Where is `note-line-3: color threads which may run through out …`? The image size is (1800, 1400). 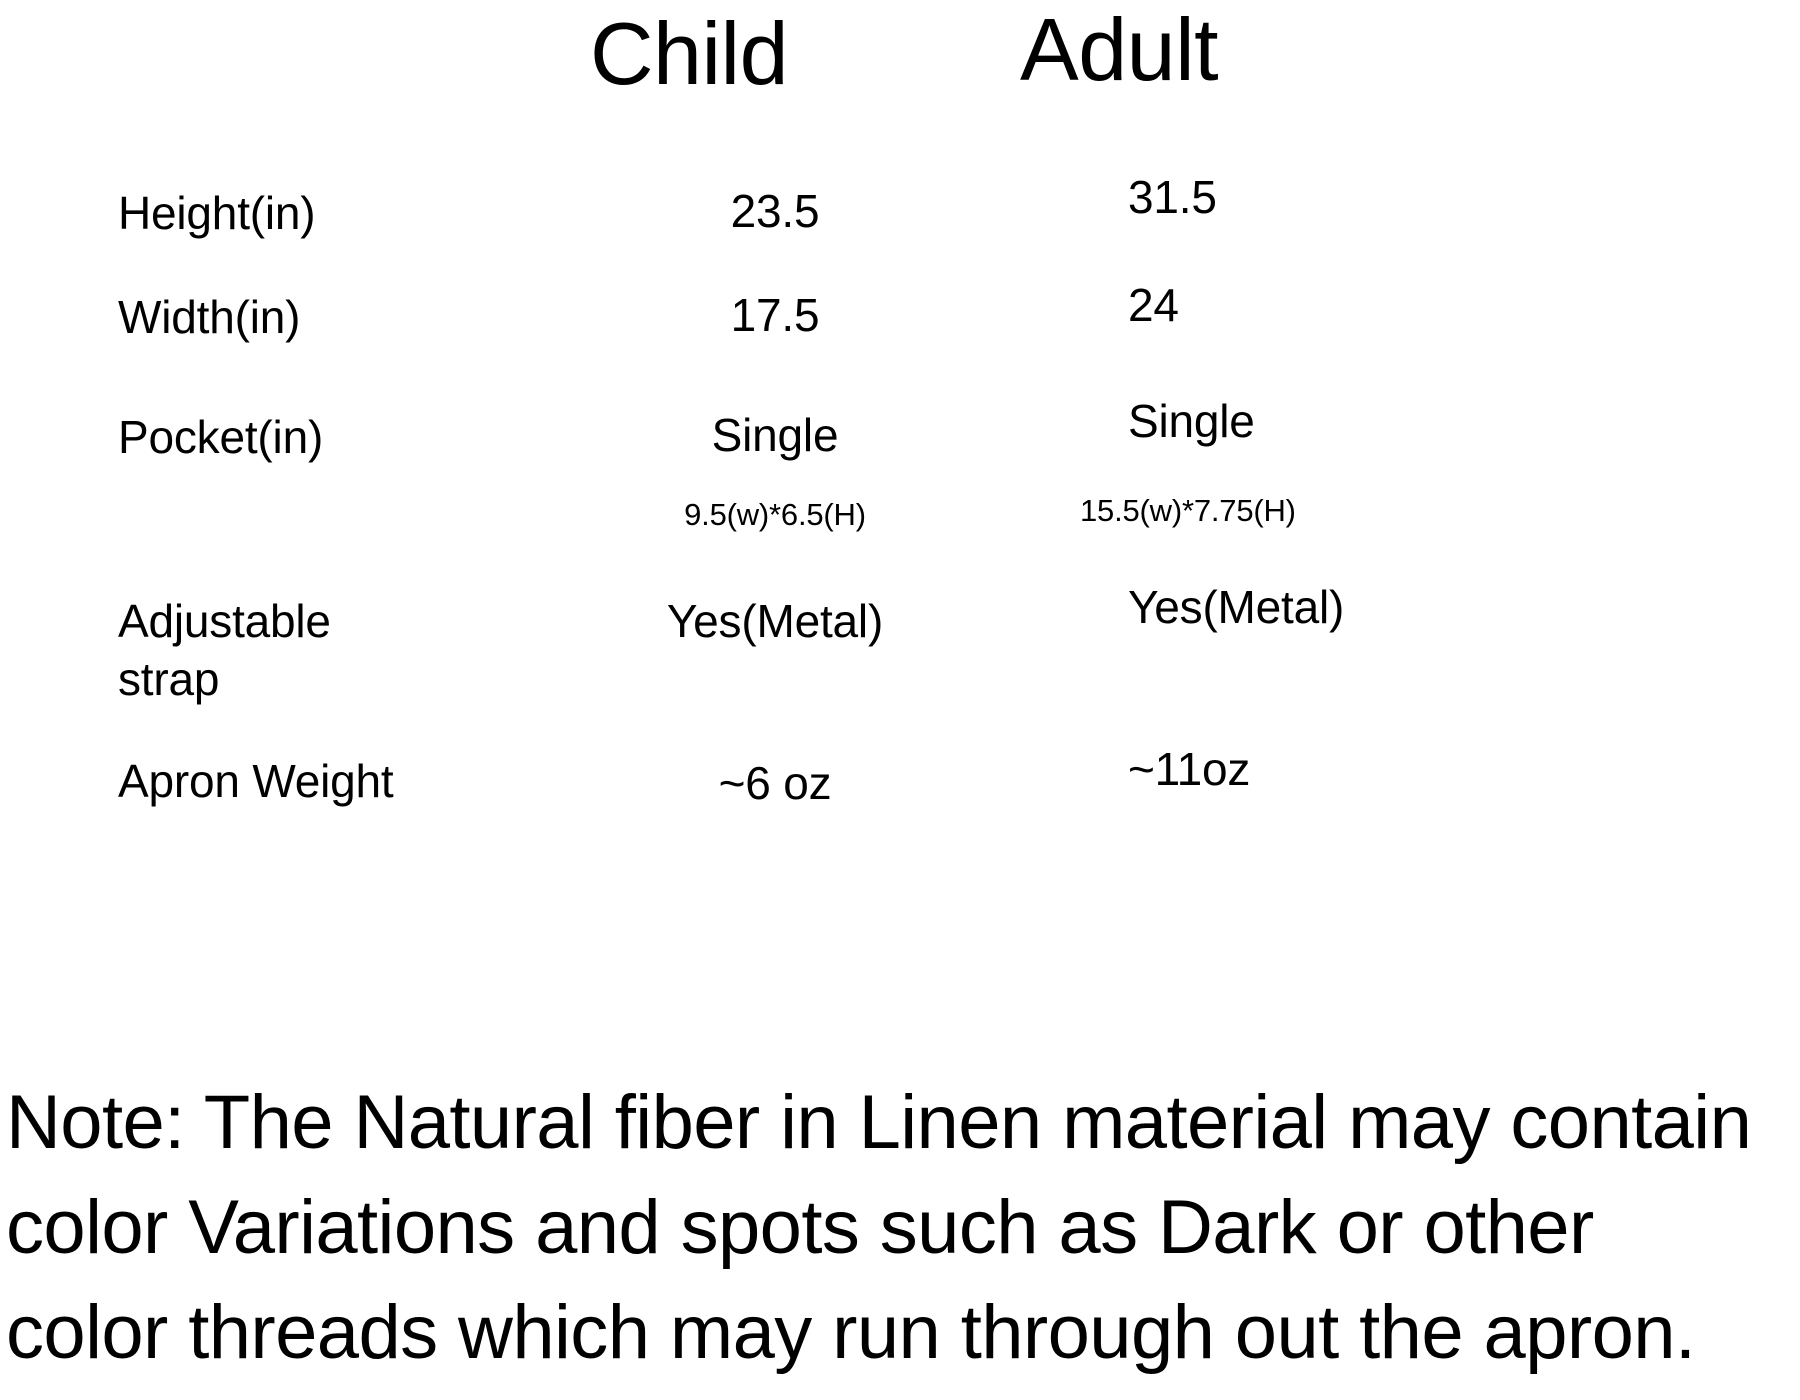
note-line-3: color threads which may run through out … is located at coordinates (851, 1332).